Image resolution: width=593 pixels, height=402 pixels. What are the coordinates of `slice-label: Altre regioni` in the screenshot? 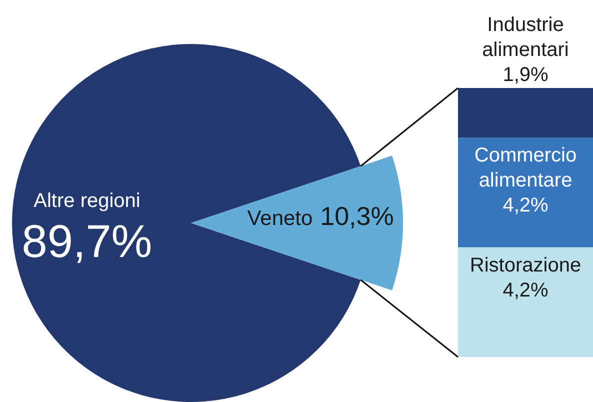 It's located at (87, 201).